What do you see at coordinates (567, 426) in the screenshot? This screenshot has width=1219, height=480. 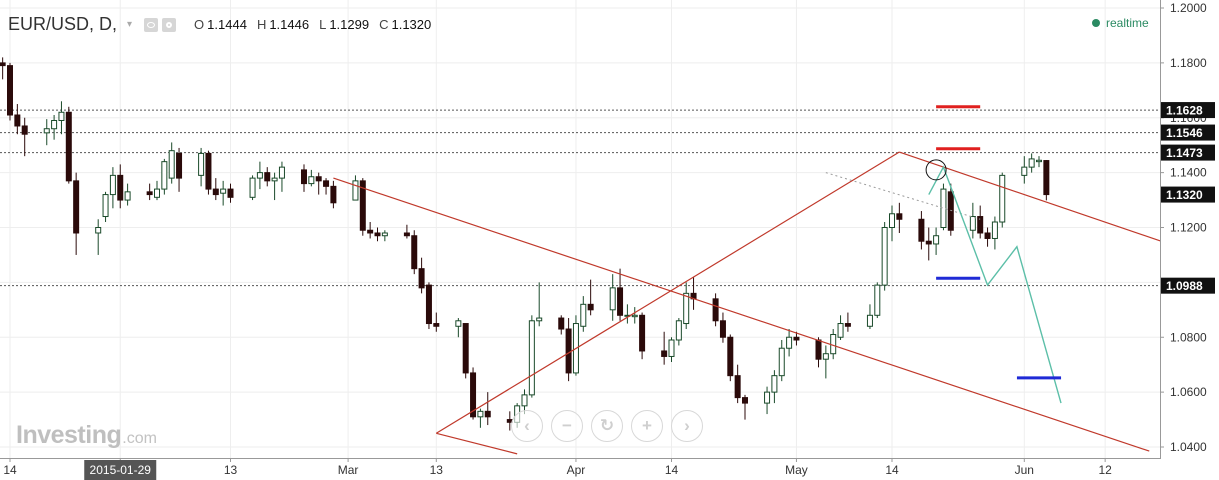 I see `zoom-out-button: −` at bounding box center [567, 426].